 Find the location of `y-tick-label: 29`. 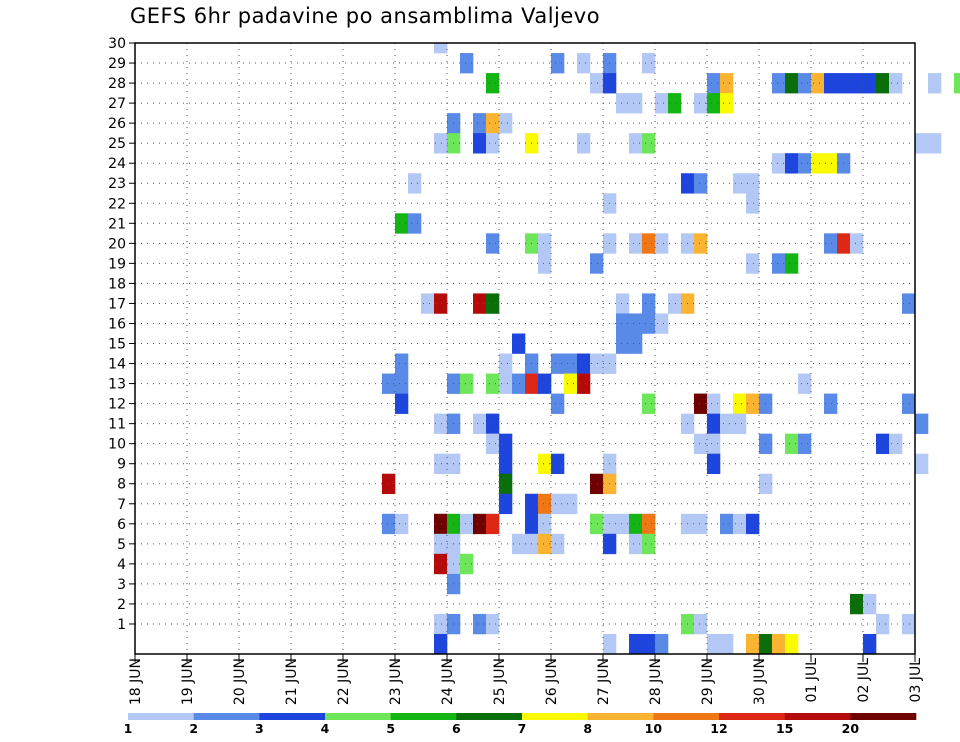

y-tick-label: 29 is located at coordinates (117, 64).